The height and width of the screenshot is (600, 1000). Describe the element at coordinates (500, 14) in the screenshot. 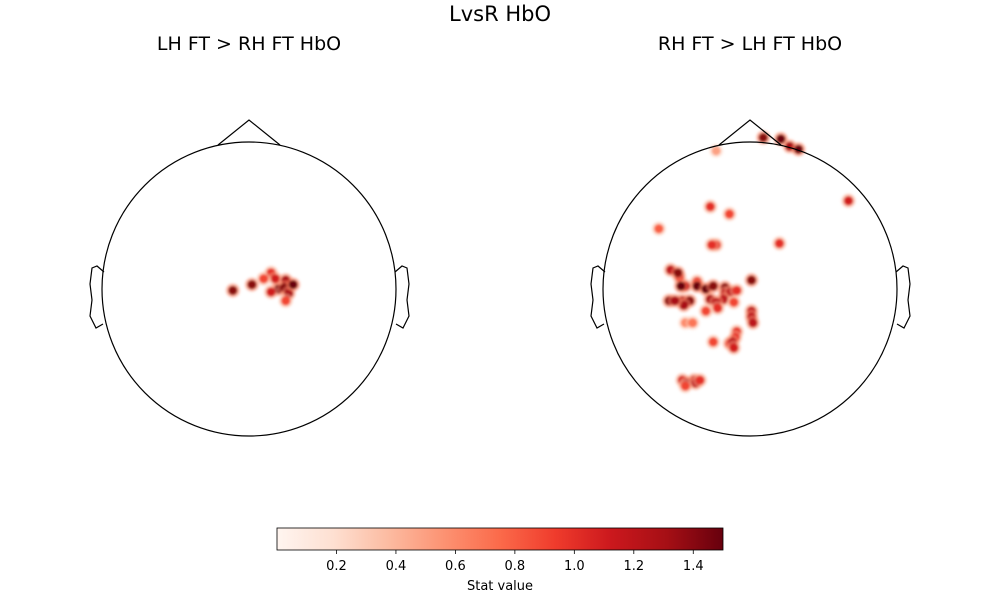

I see `figure-suptitle: LvsR HbO` at that location.